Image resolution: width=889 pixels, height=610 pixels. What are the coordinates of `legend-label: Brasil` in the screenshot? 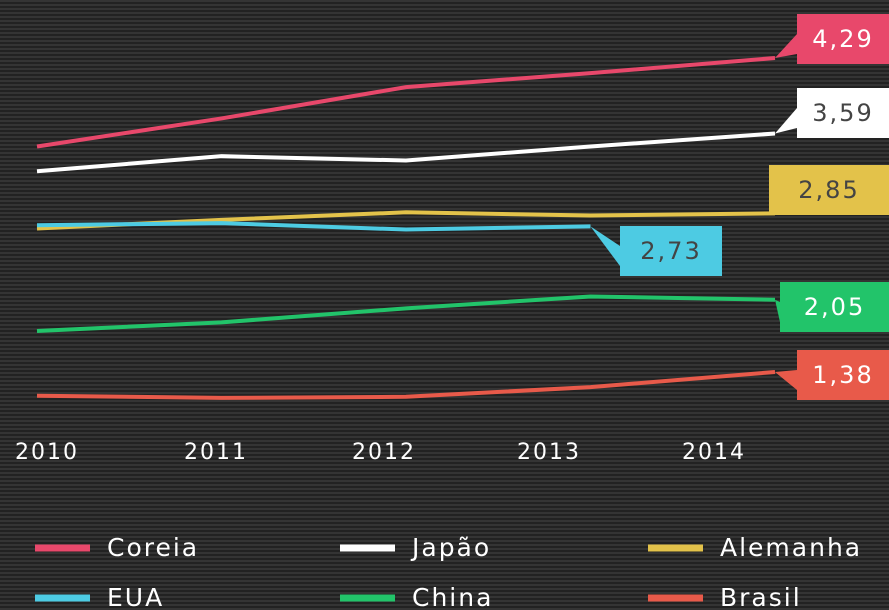 It's located at (761, 596).